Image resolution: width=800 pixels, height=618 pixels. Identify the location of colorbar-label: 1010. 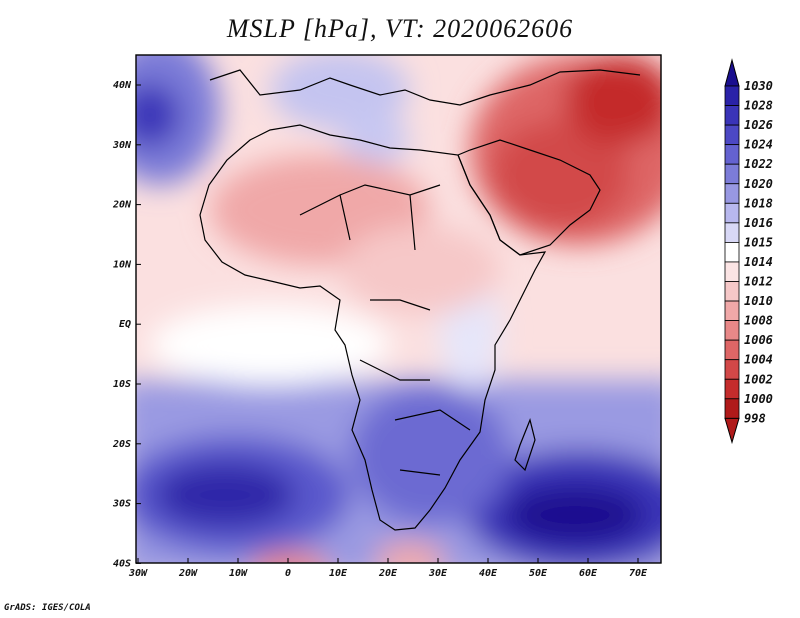
(758, 301).